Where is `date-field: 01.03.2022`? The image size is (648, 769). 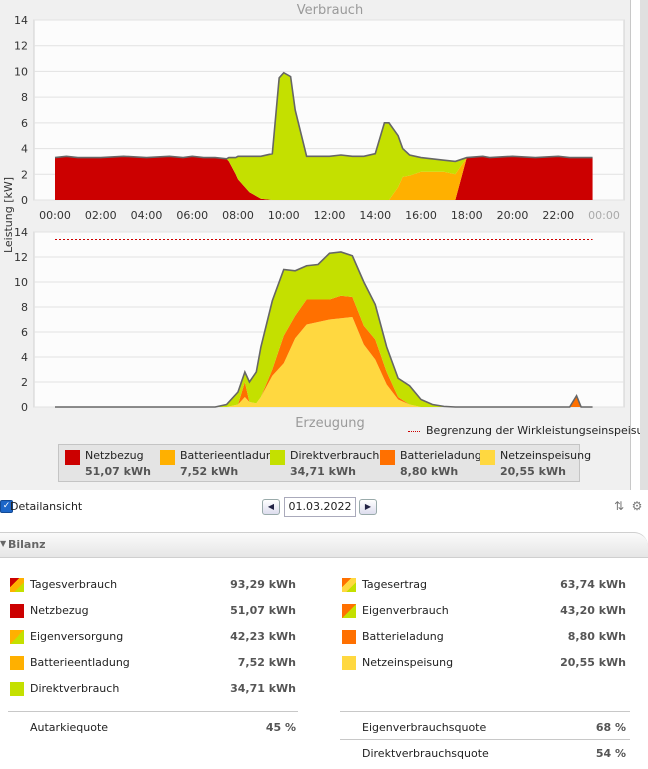 date-field: 01.03.2022 is located at coordinates (320, 507).